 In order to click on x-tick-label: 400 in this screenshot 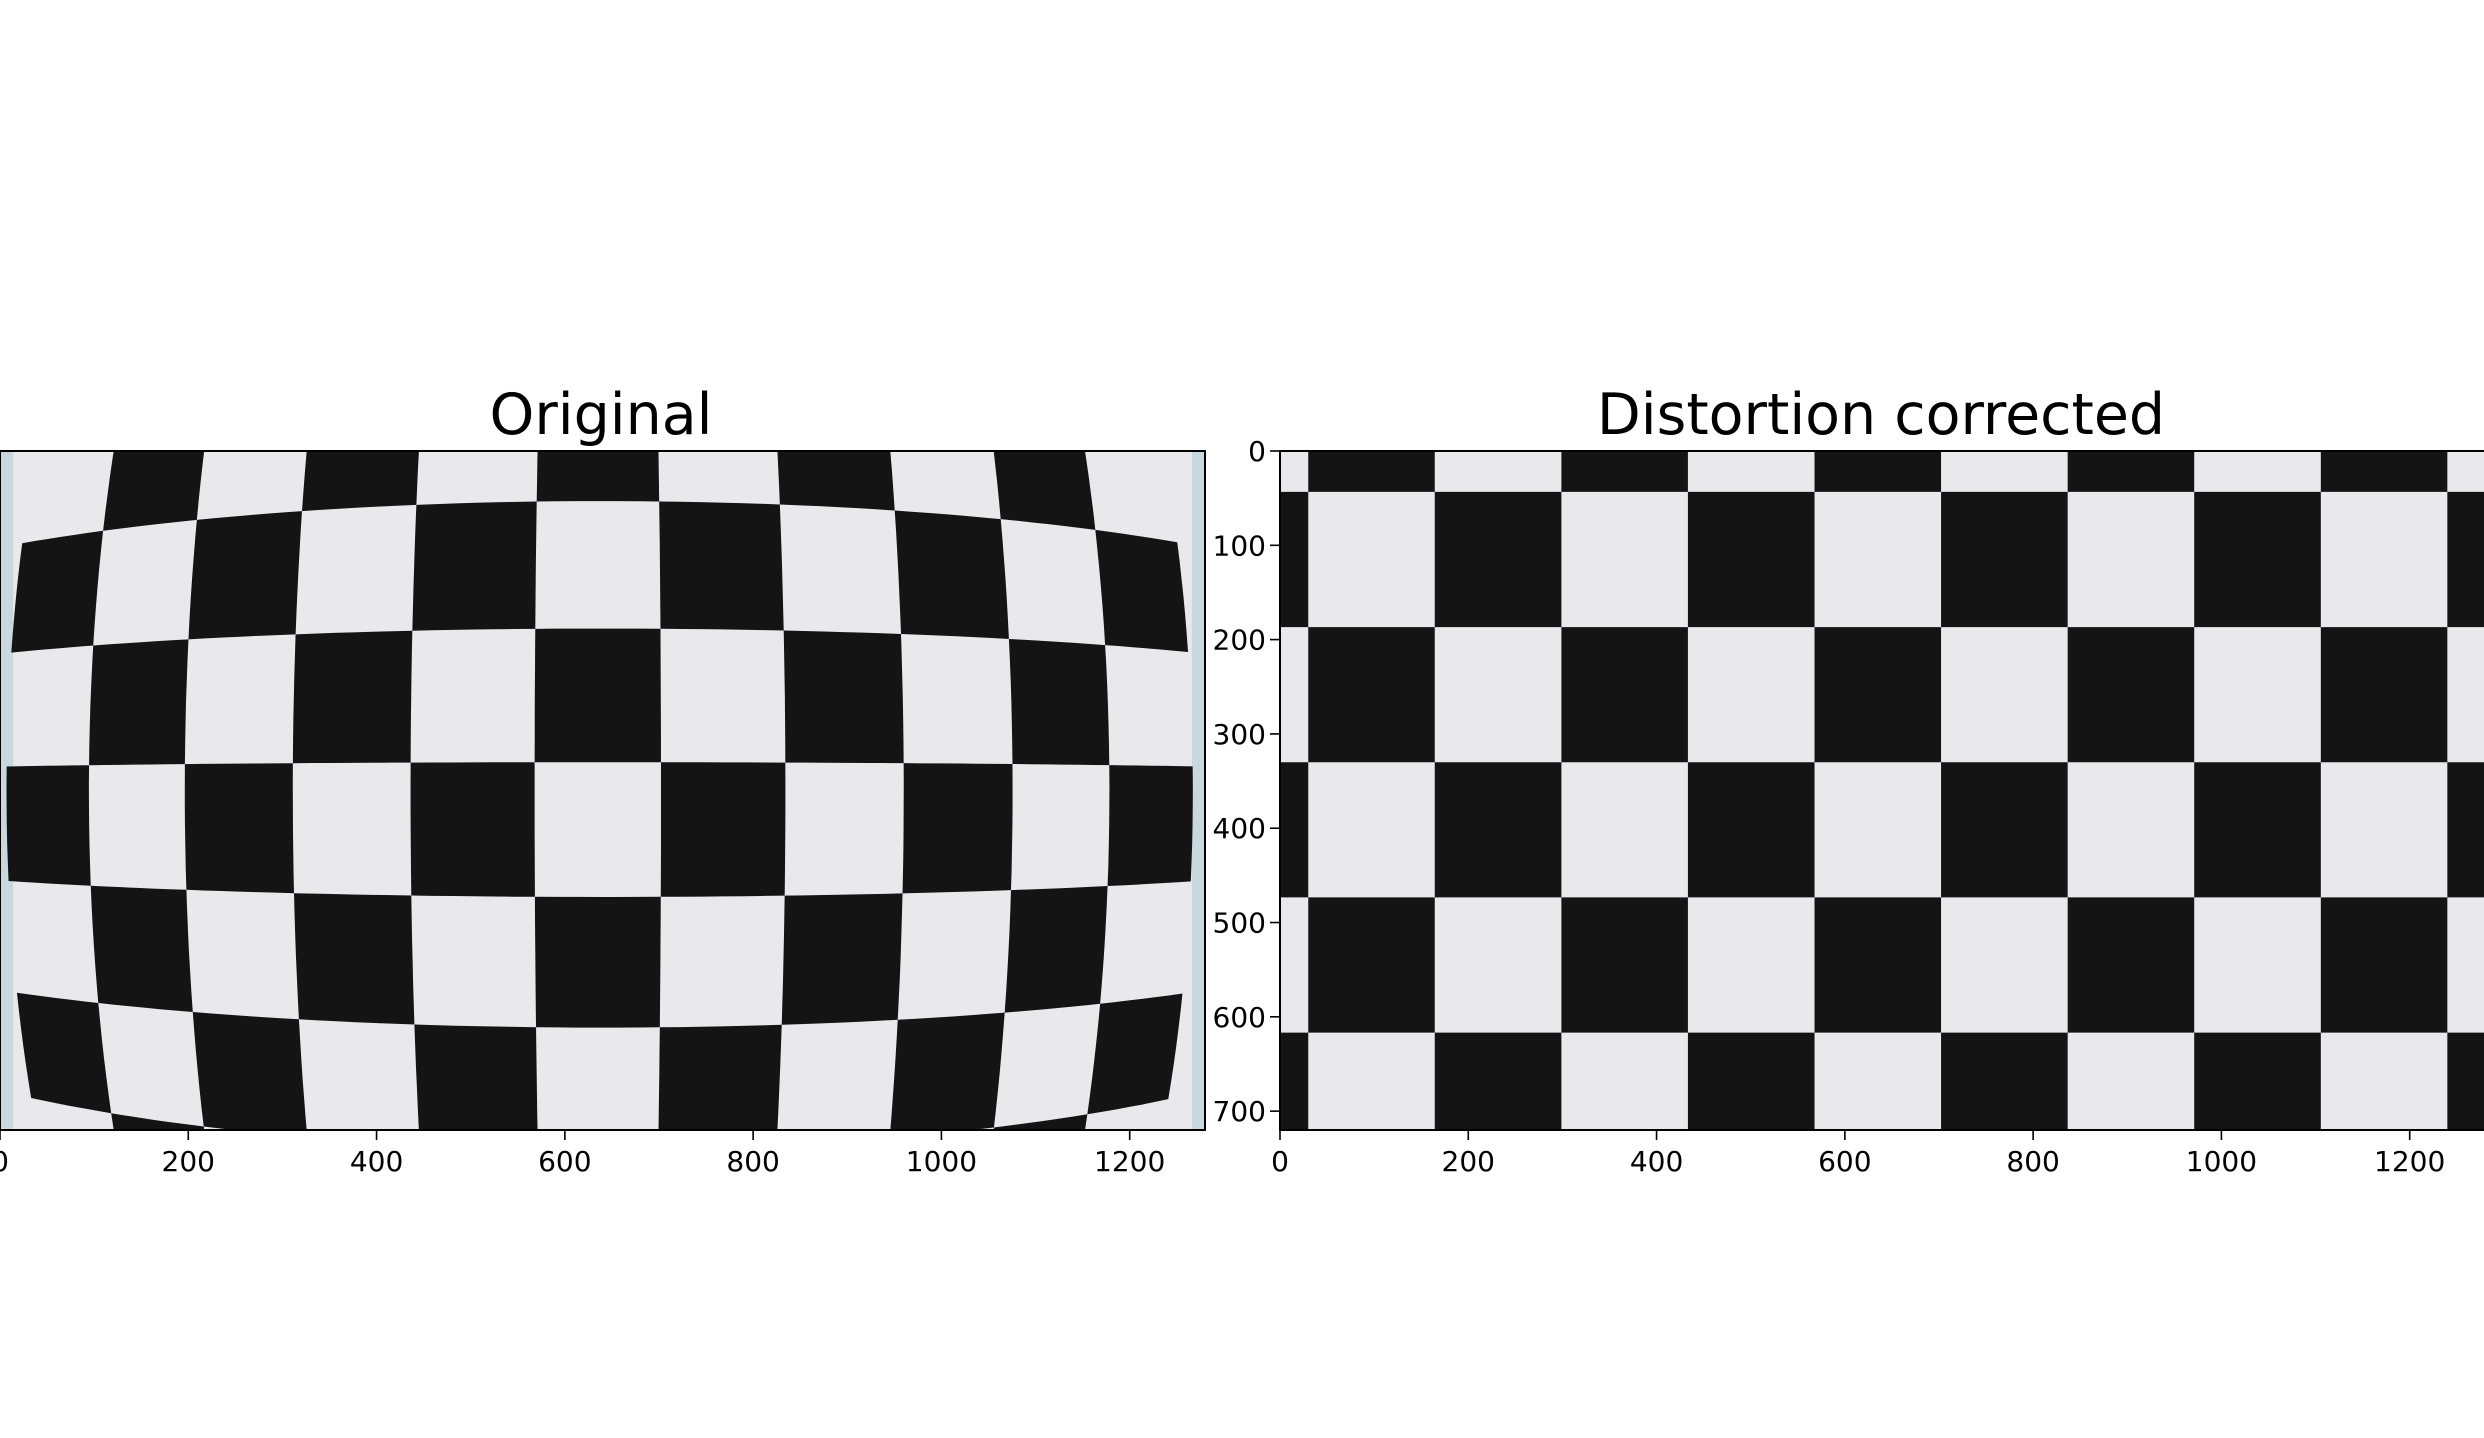, I will do `click(376, 1161)`.